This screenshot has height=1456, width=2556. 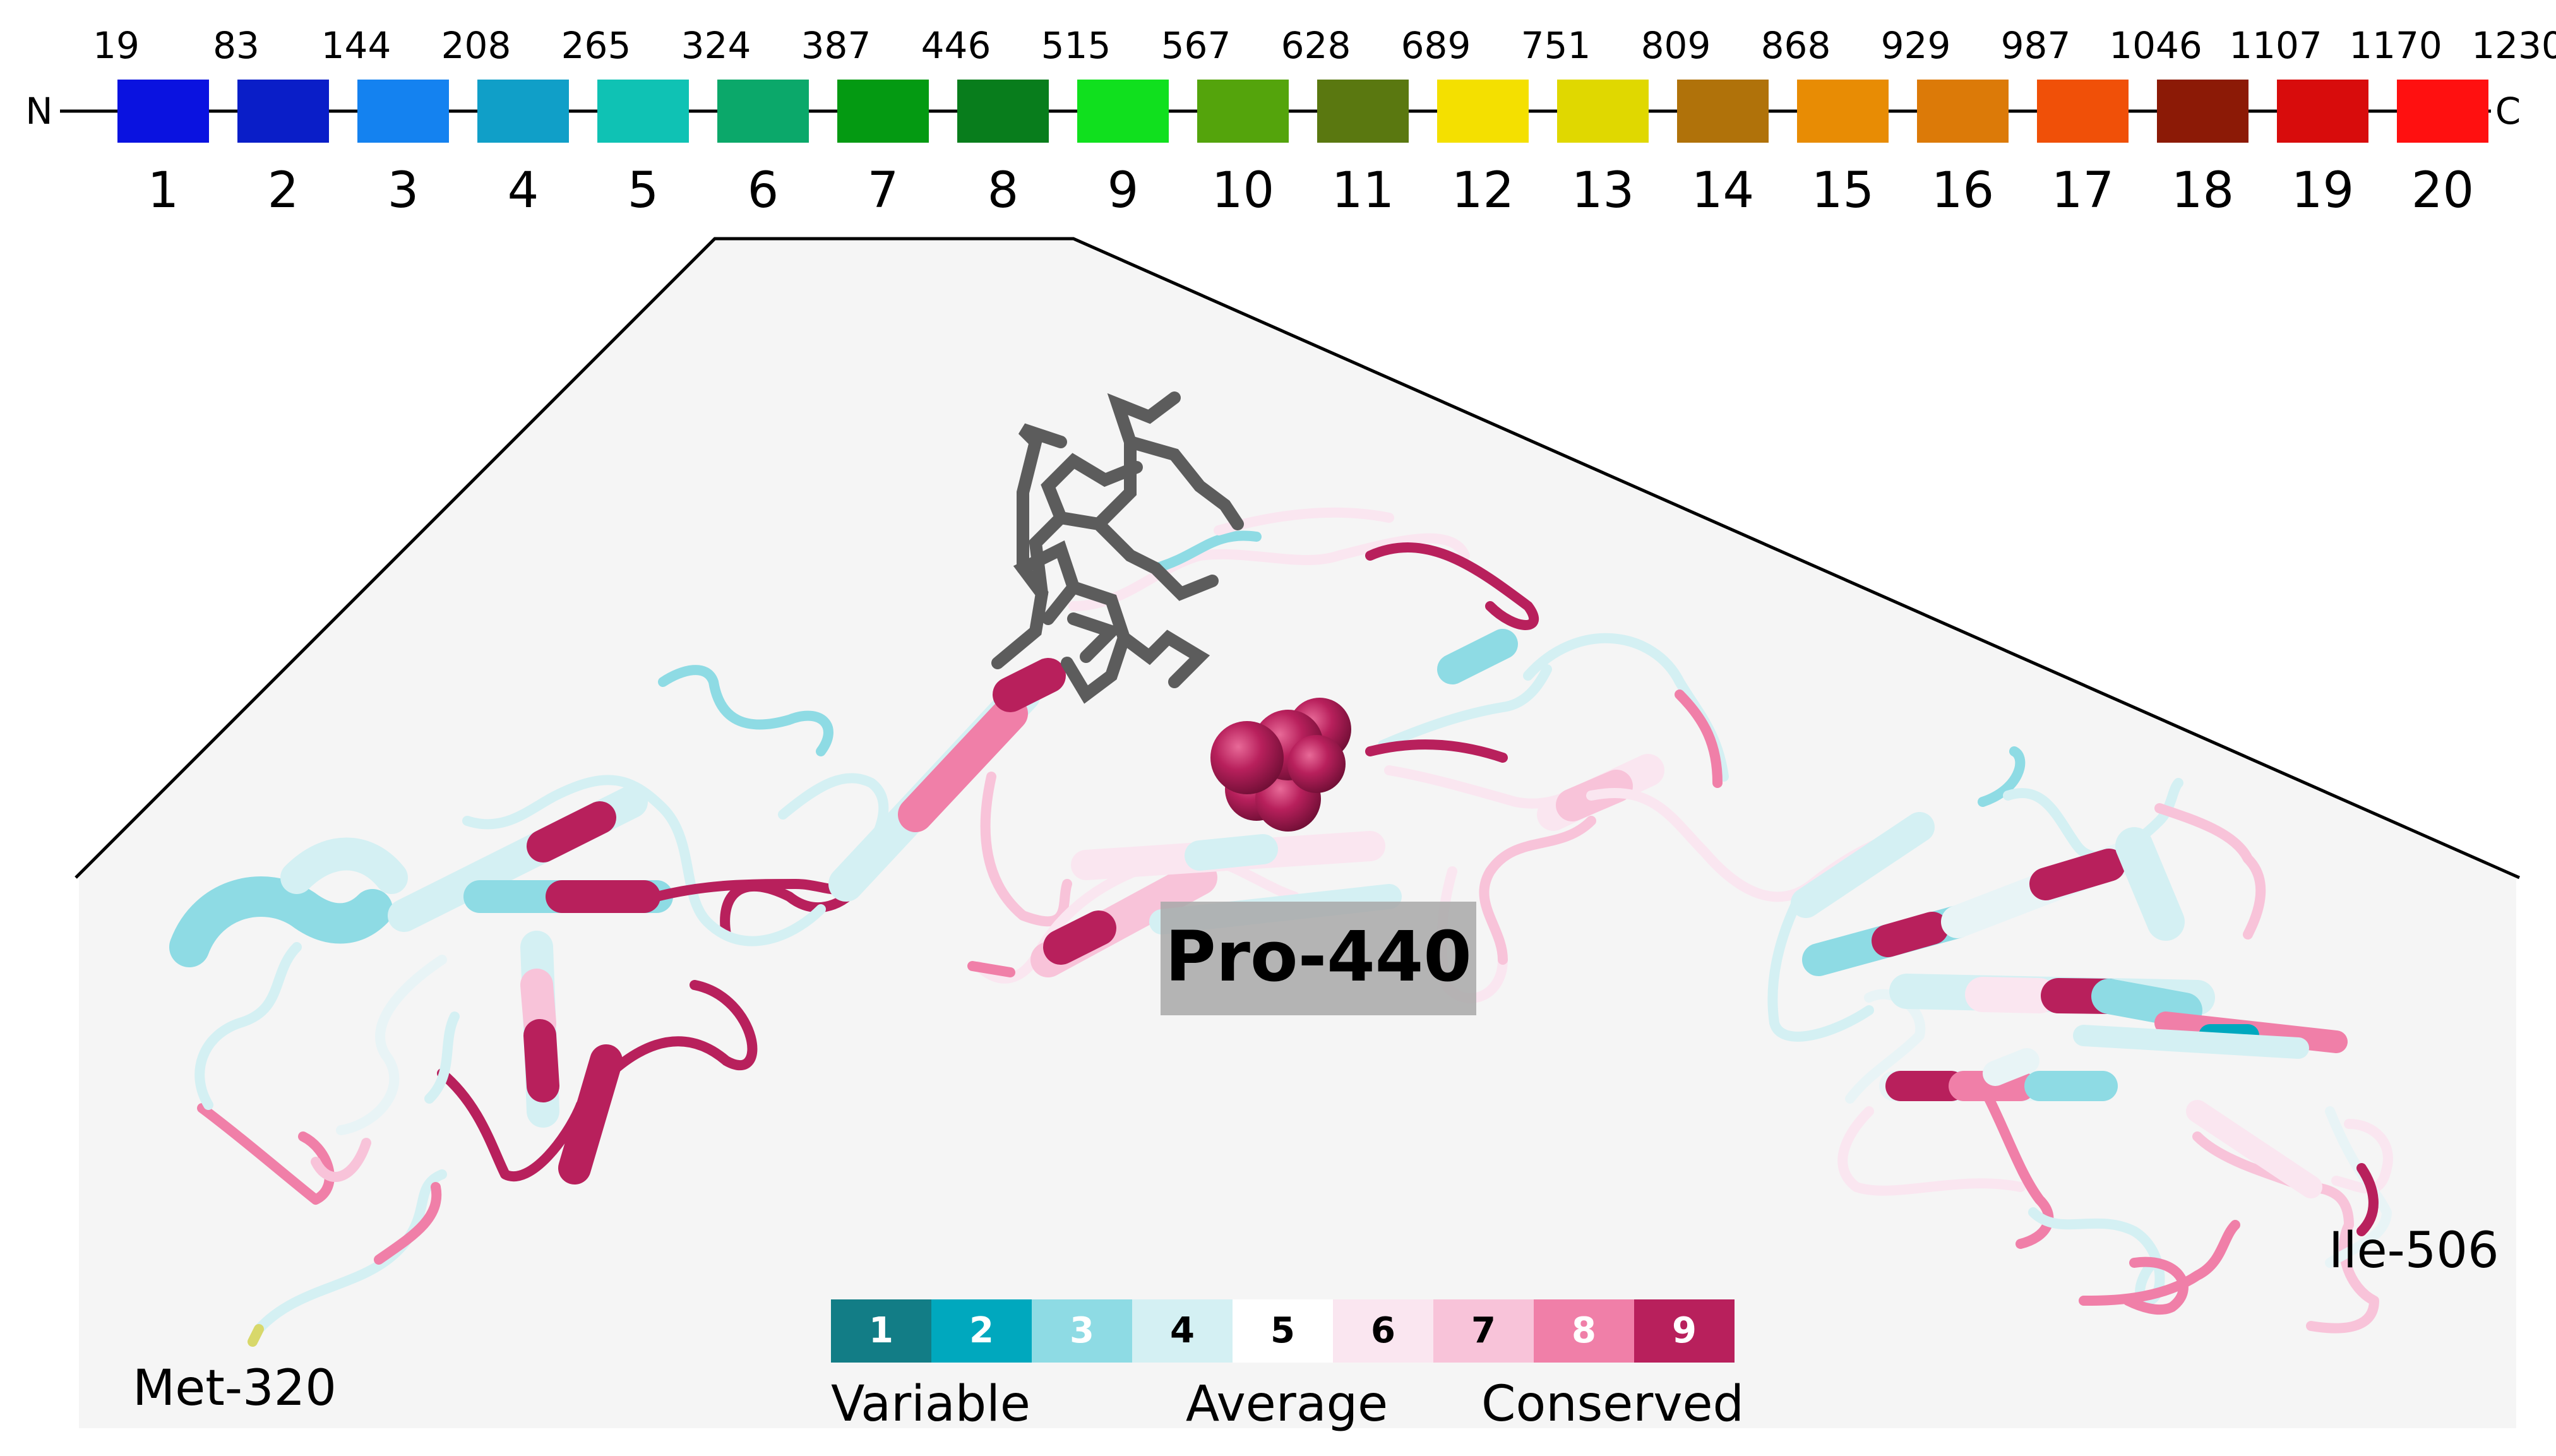 What do you see at coordinates (283, 190) in the screenshot?
I see `domain-number-label: 2` at bounding box center [283, 190].